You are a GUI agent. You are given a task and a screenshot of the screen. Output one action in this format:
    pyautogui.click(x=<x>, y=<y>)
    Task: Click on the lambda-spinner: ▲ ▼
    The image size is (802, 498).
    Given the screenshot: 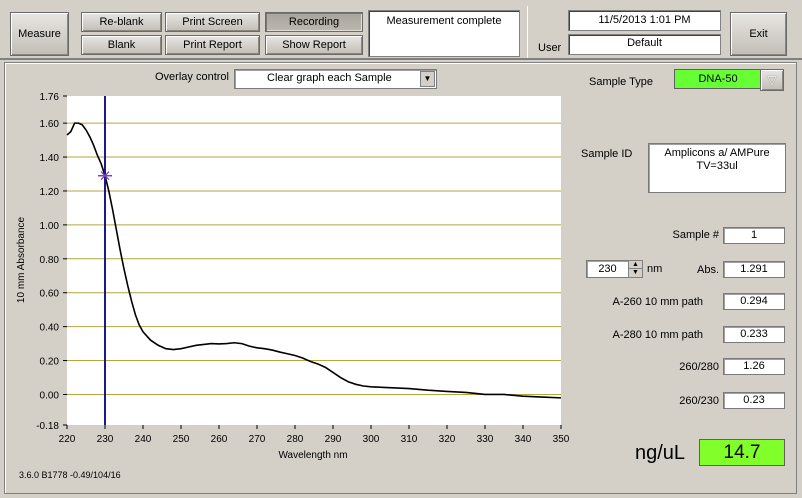 What is the action you would take?
    pyautogui.click(x=635, y=269)
    